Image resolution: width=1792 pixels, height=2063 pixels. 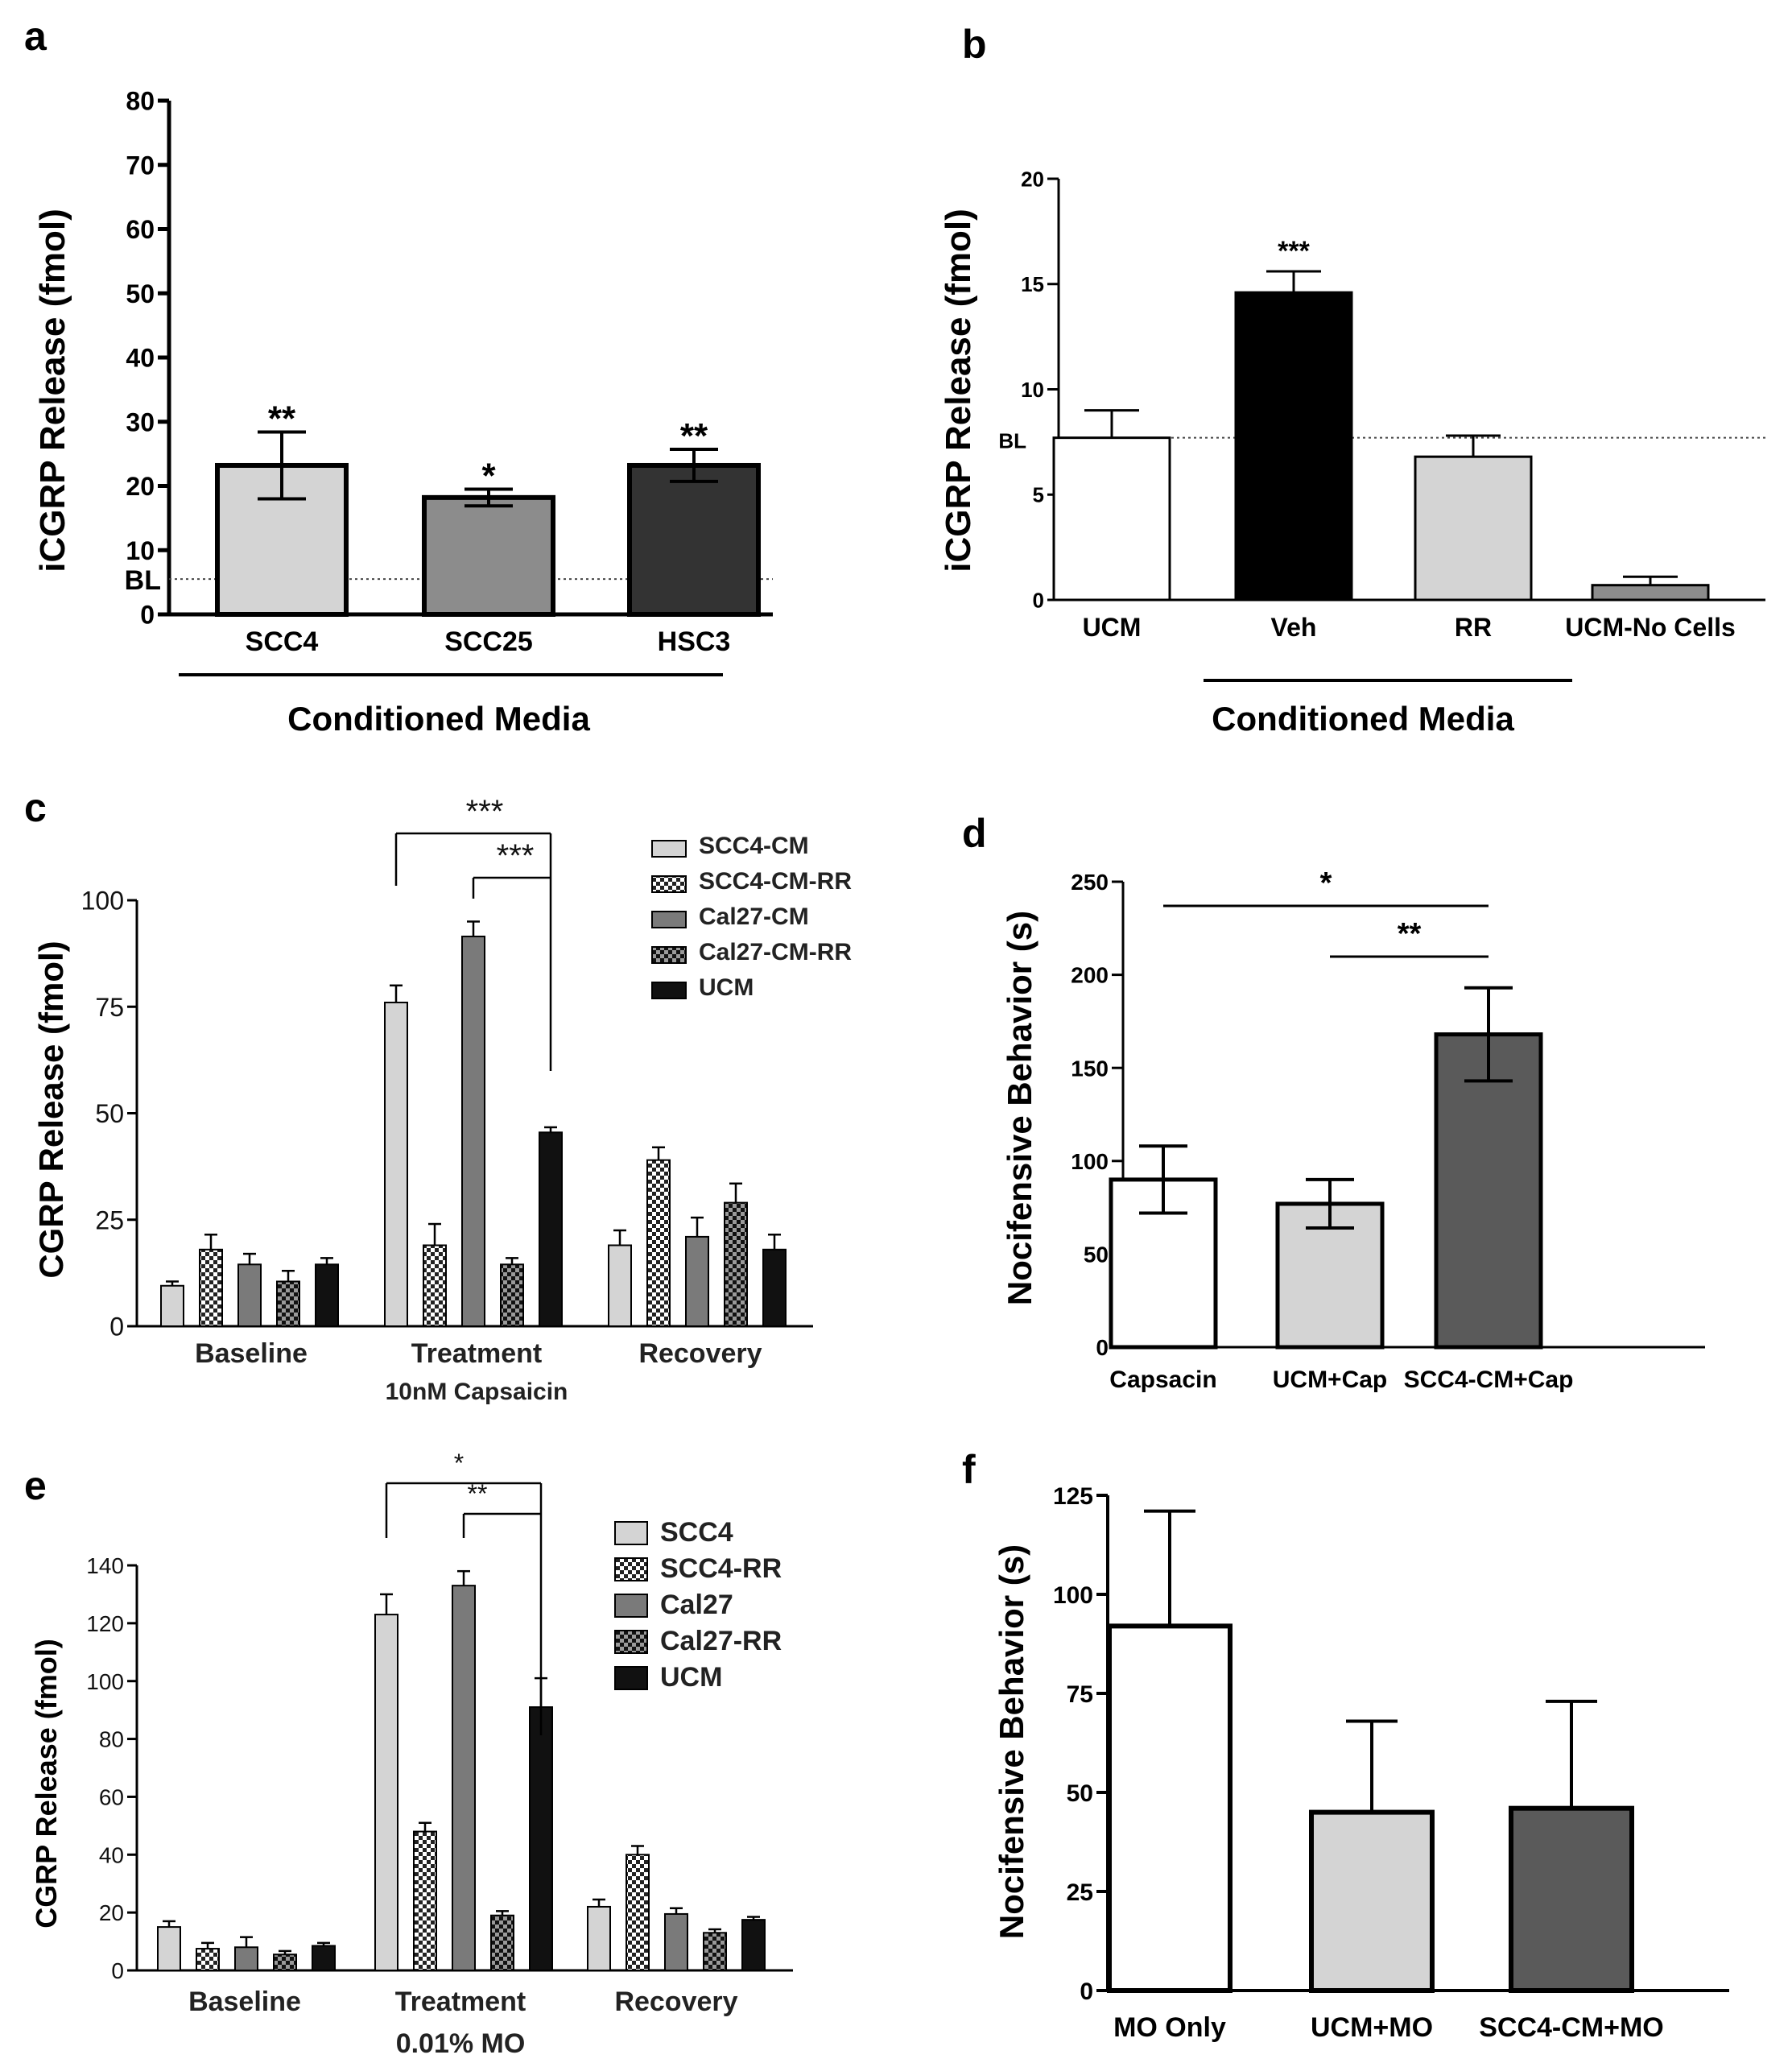 I want to click on y-axis-label-a: iCGRP Release (fmol), so click(x=52, y=391).